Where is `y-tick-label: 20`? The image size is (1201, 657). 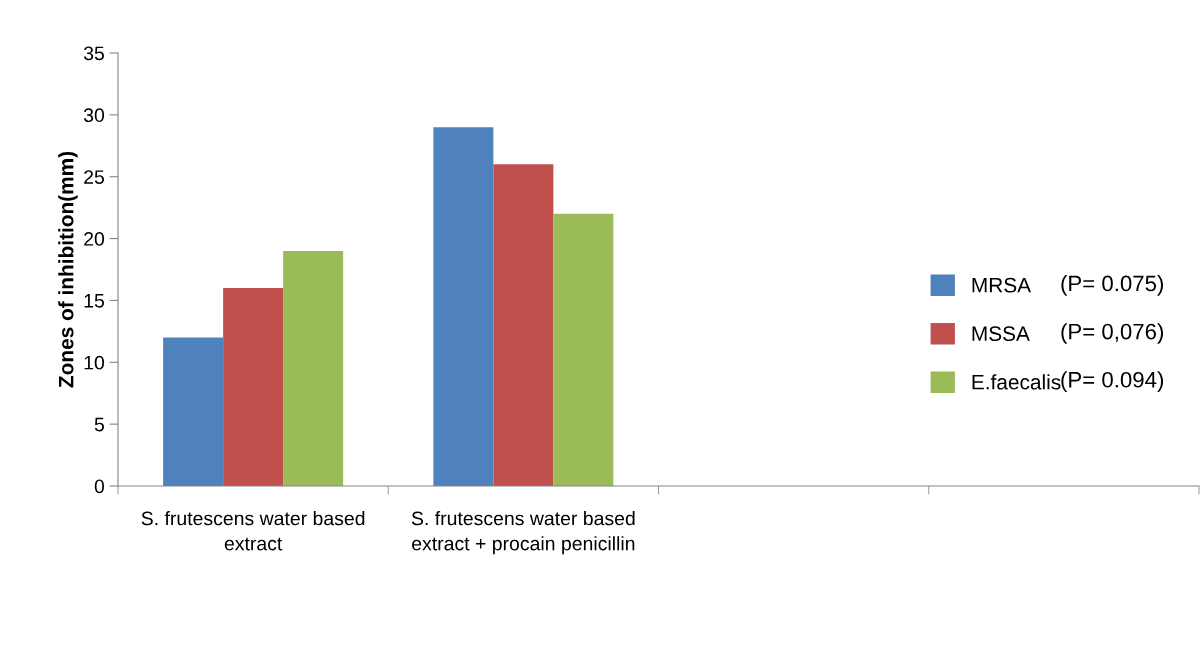
y-tick-label: 20 is located at coordinates (94, 239).